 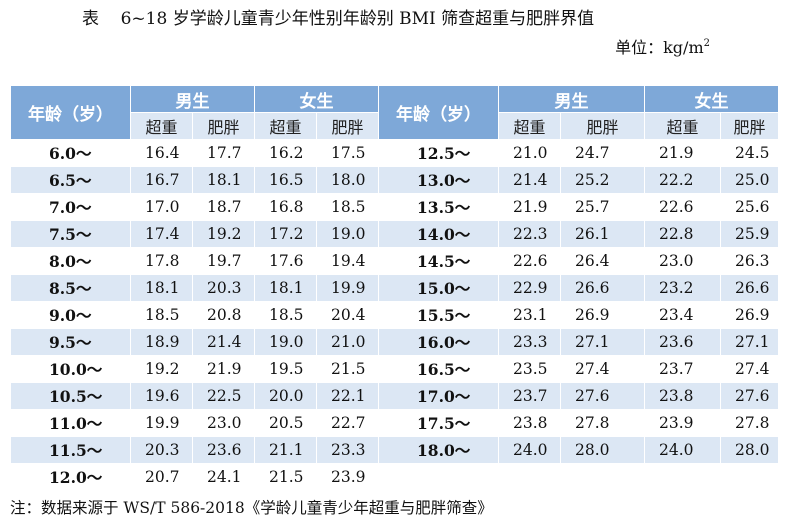 I want to click on male-overweight-cell: 23.8, so click(x=529, y=423).